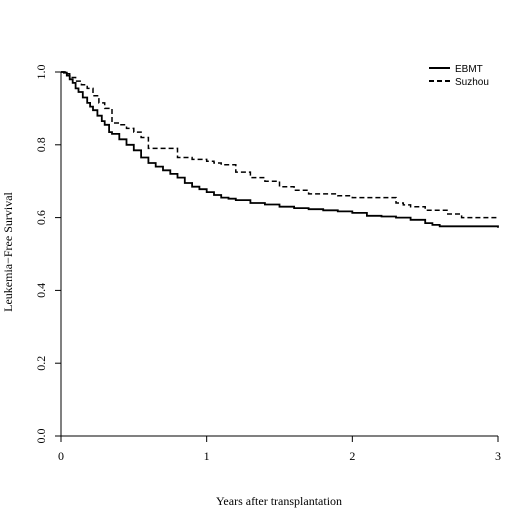 The image size is (520, 522). What do you see at coordinates (352, 456) in the screenshot?
I see `x-tick-label: 2` at bounding box center [352, 456].